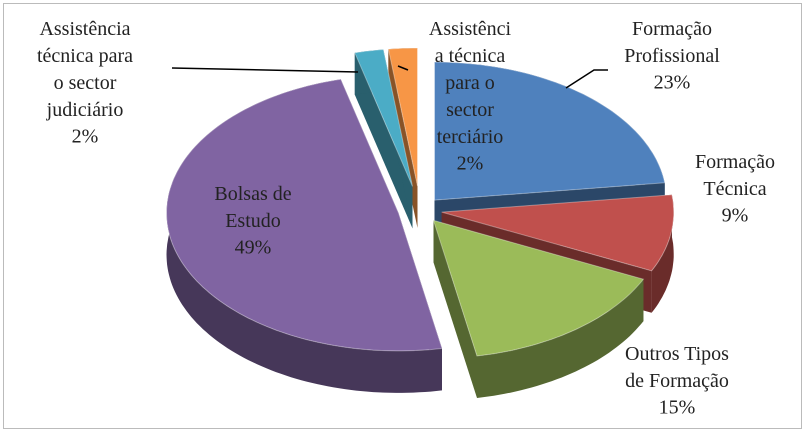 Image resolution: width=808 pixels, height=436 pixels. What do you see at coordinates (677, 408) in the screenshot?
I see `value-label: 15%` at bounding box center [677, 408].